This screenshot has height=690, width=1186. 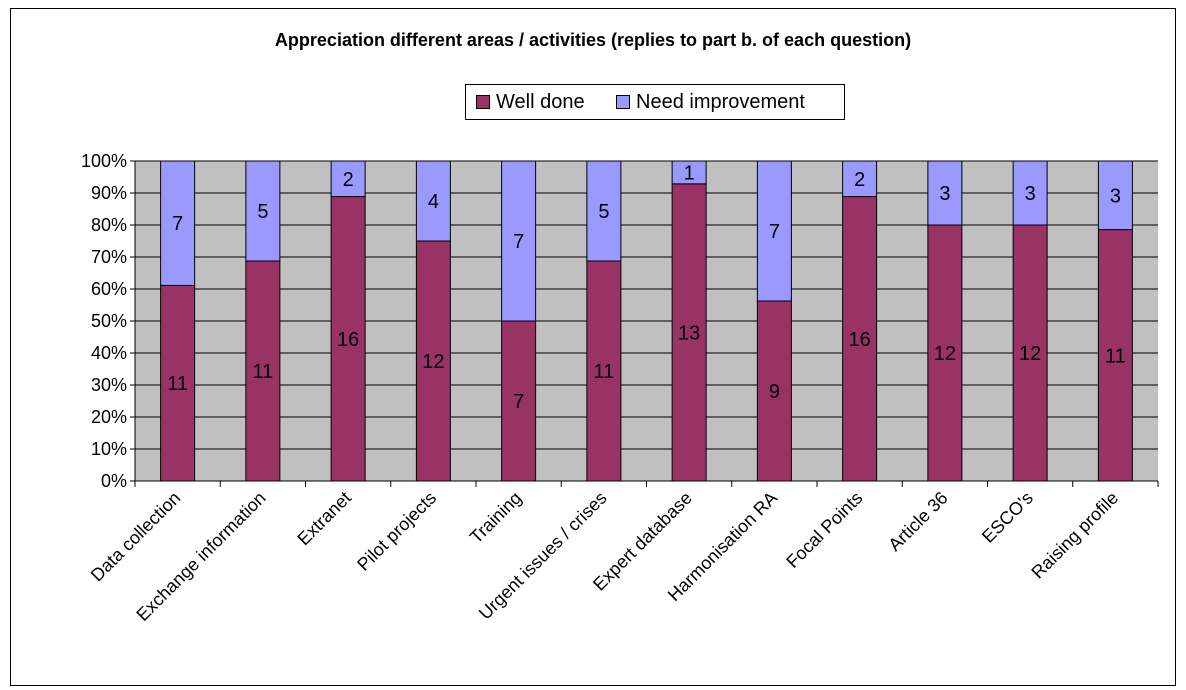 What do you see at coordinates (396, 531) in the screenshot?
I see `x-tick-label: Pilot projects` at bounding box center [396, 531].